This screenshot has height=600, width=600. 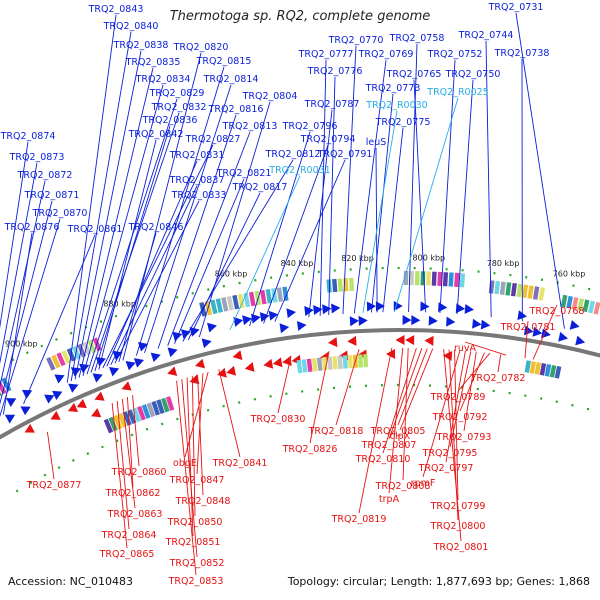 What do you see at coordinates (569, 274) in the screenshot?
I see `position-tick-label: 760 kbp` at bounding box center [569, 274].